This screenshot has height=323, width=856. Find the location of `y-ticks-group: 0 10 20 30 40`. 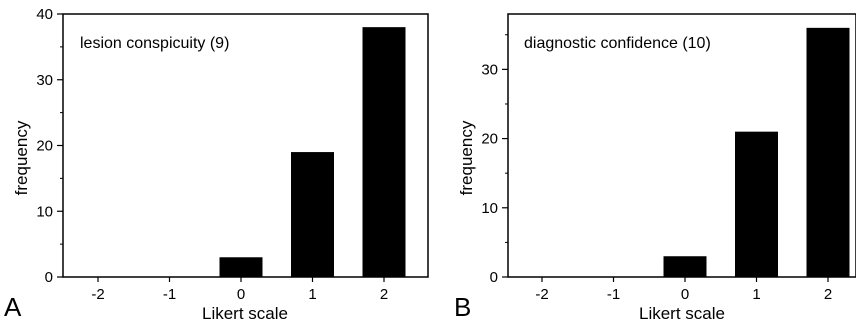

y-ticks-group: 0 10 20 30 40 is located at coordinates (49, 146).